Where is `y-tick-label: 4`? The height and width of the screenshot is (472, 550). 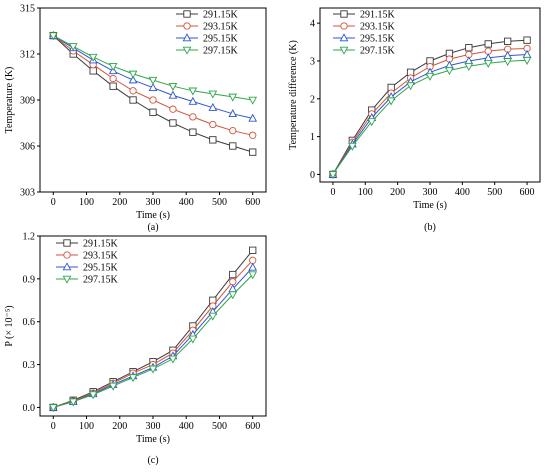
y-tick-label: 4 is located at coordinates (312, 24).